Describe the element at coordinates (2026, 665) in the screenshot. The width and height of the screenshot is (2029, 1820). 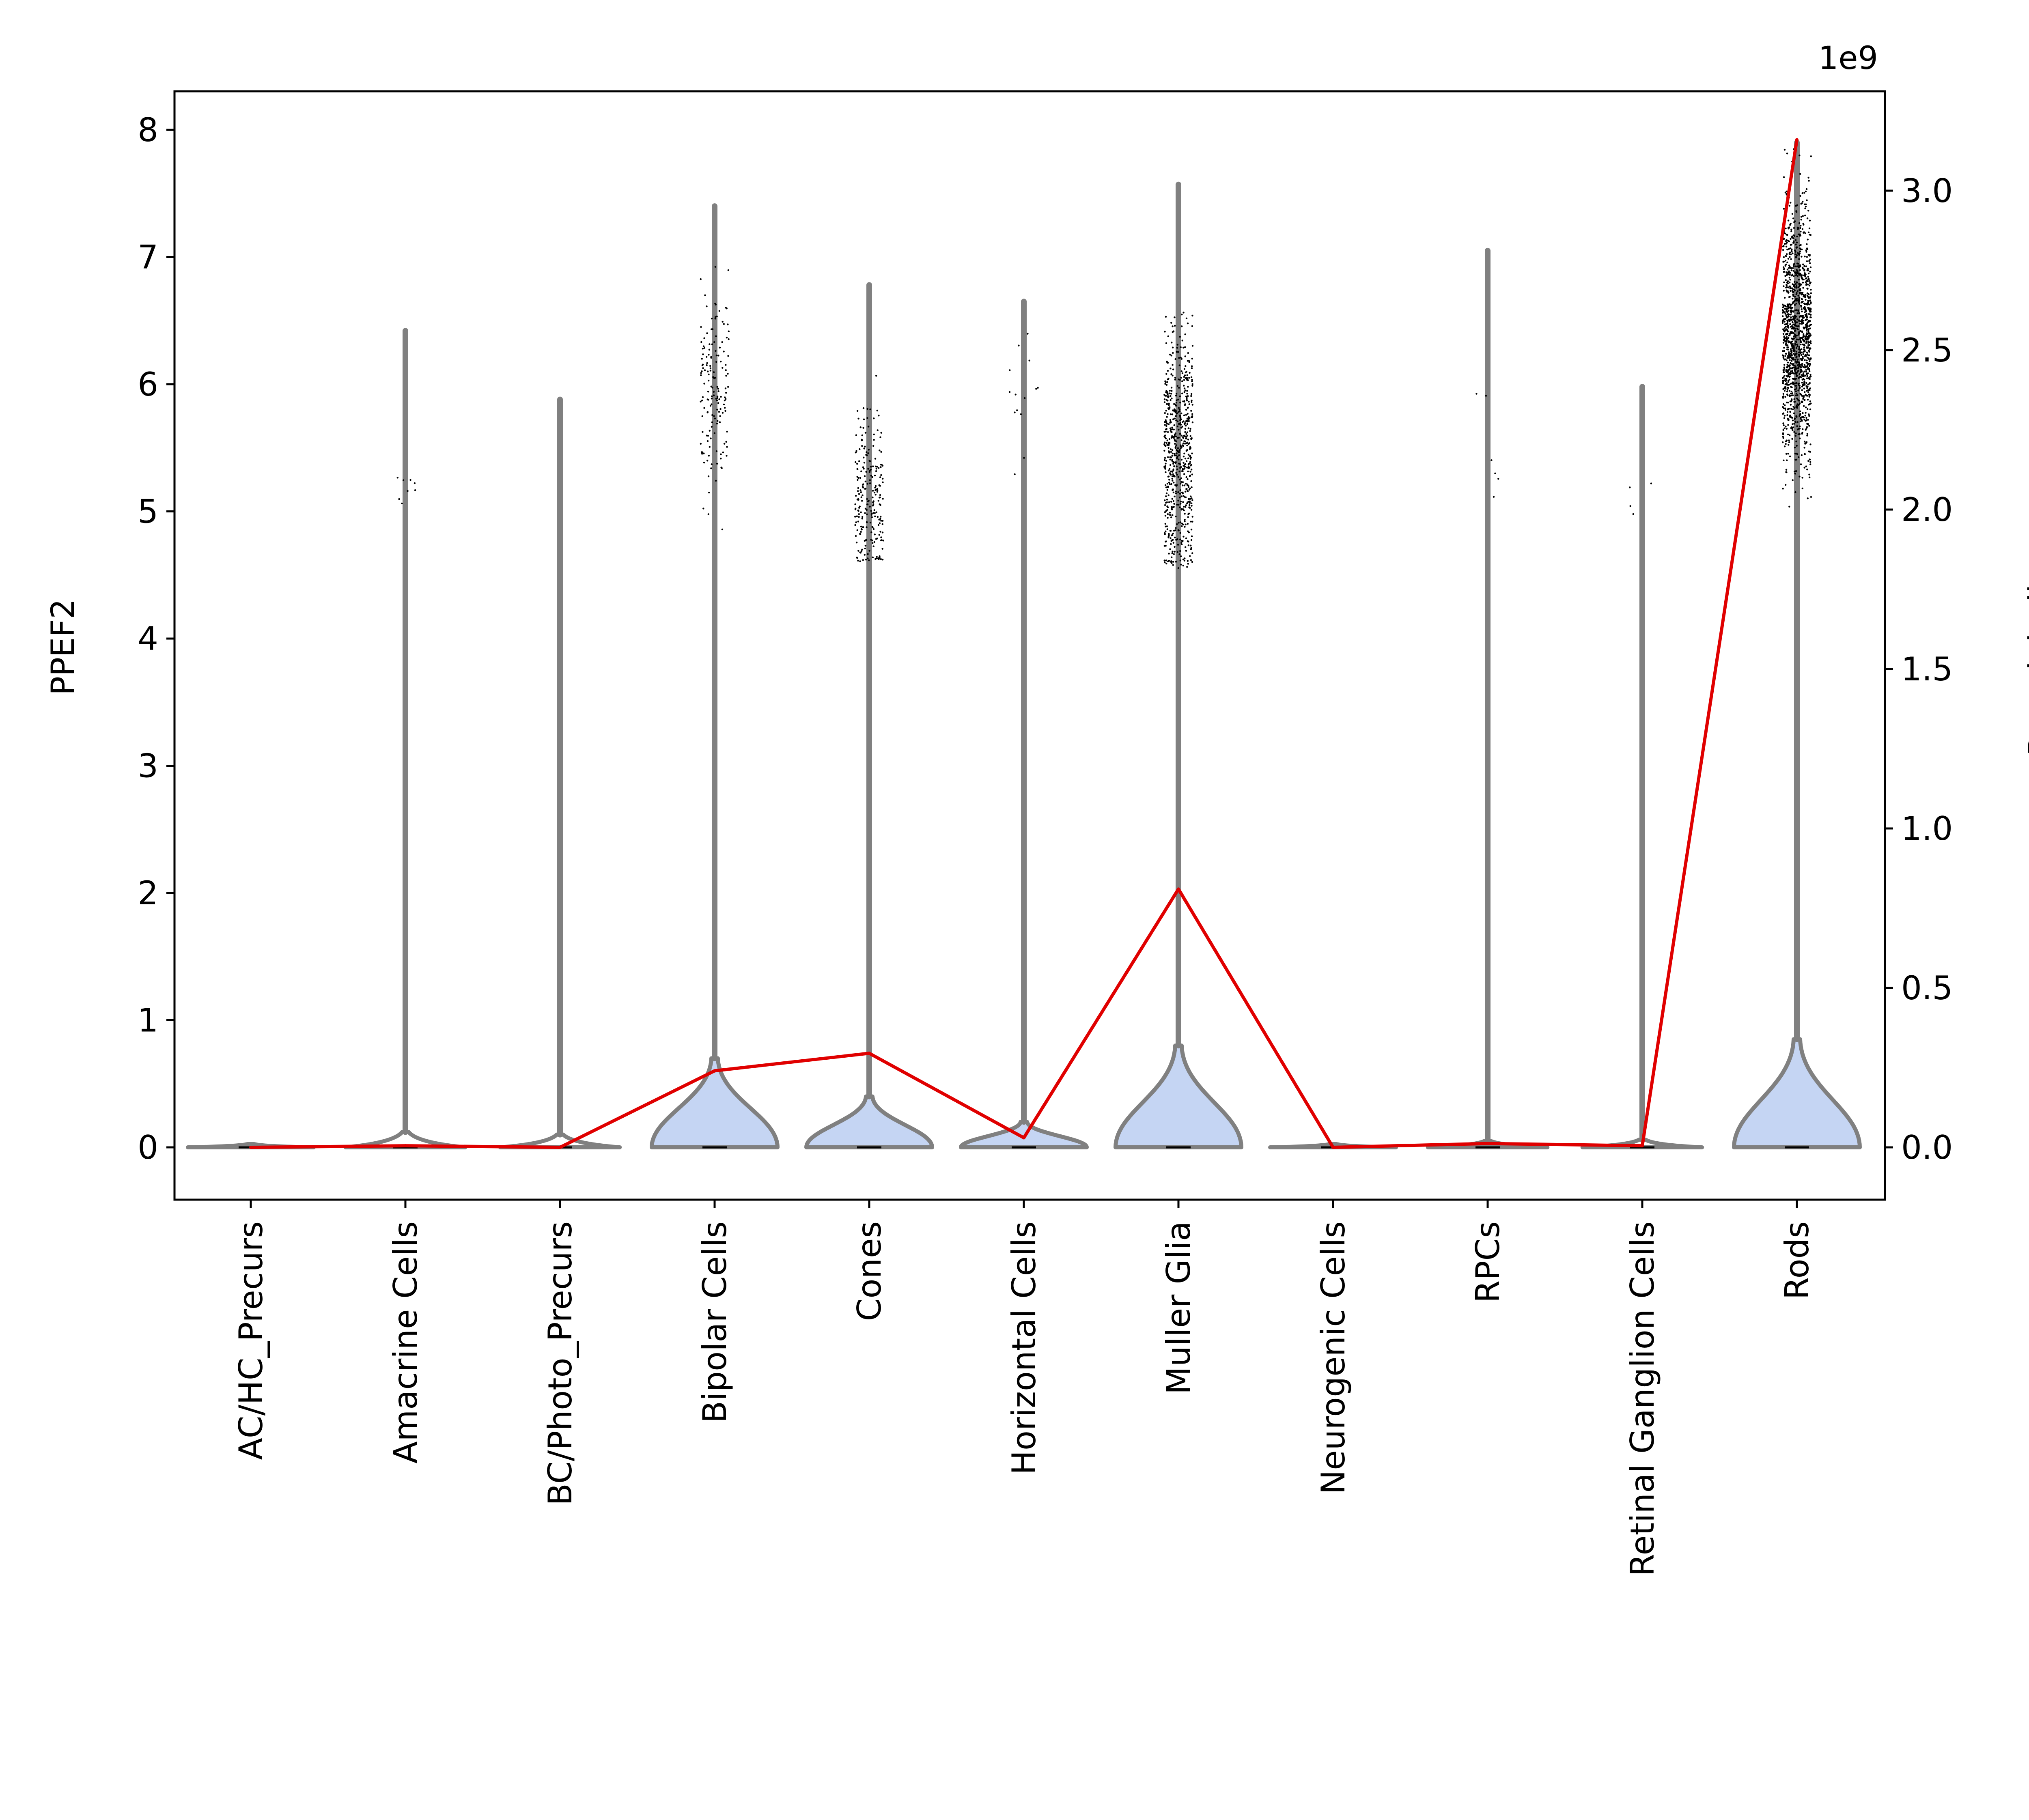
I see `y2-axis-label: Pseudobulk` at that location.